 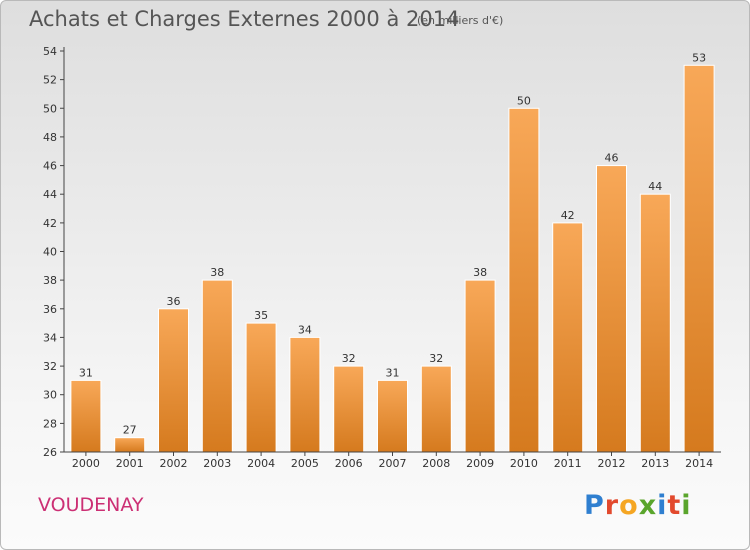 What do you see at coordinates (436, 463) in the screenshot?
I see `x-tick-label-2008: 2008` at bounding box center [436, 463].